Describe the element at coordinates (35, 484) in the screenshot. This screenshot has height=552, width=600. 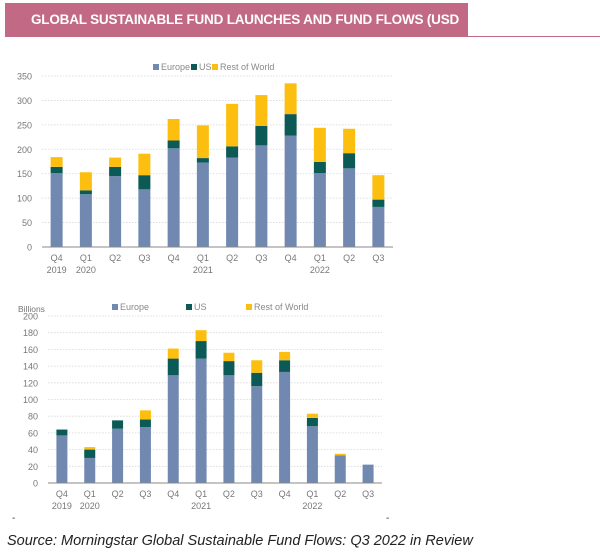
I see `y-tick-label: 0` at that location.